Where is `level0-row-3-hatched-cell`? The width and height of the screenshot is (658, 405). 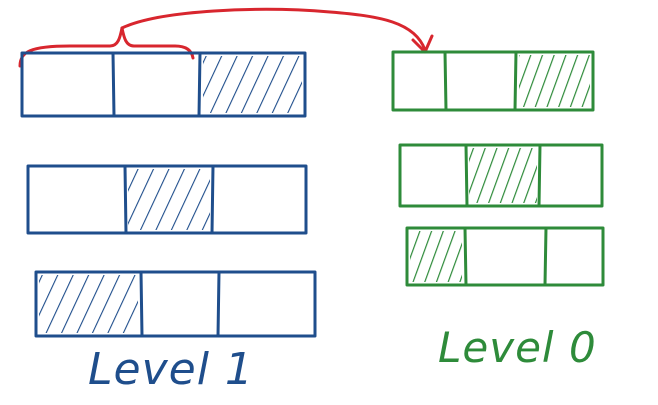 level0-row-3-hatched-cell is located at coordinates (436, 256).